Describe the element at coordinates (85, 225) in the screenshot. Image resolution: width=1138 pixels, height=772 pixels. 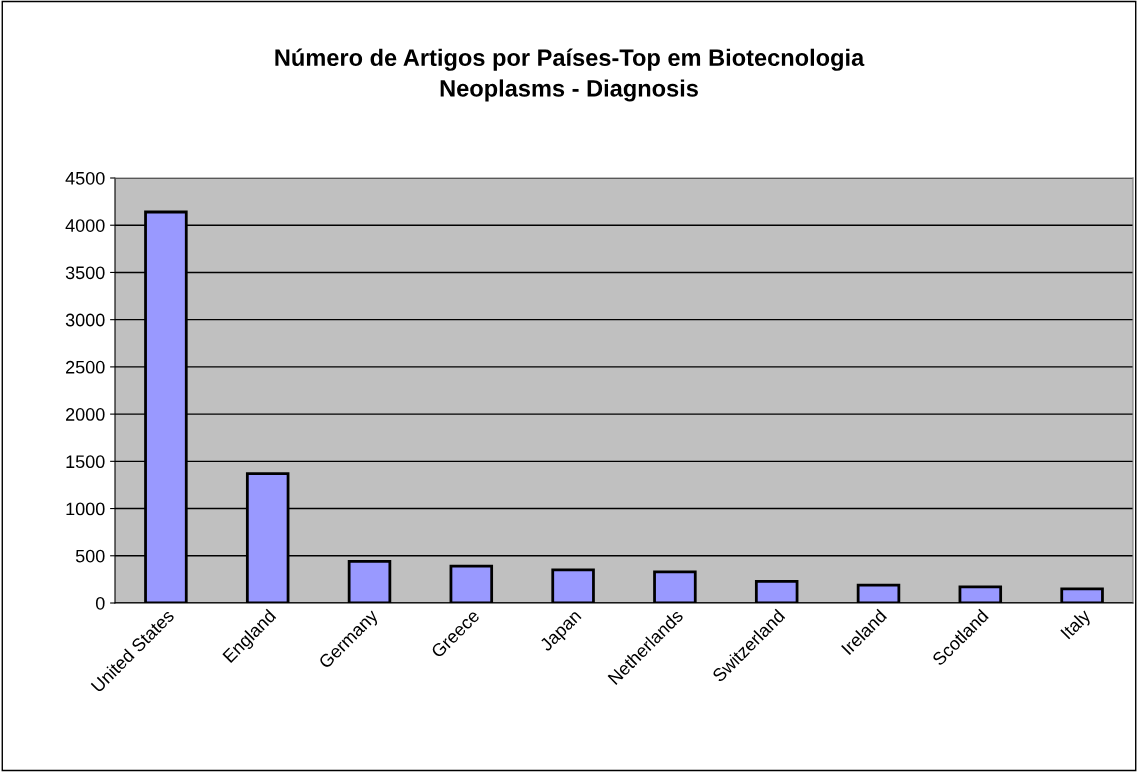
I see `y-tick-label: 4000` at that location.